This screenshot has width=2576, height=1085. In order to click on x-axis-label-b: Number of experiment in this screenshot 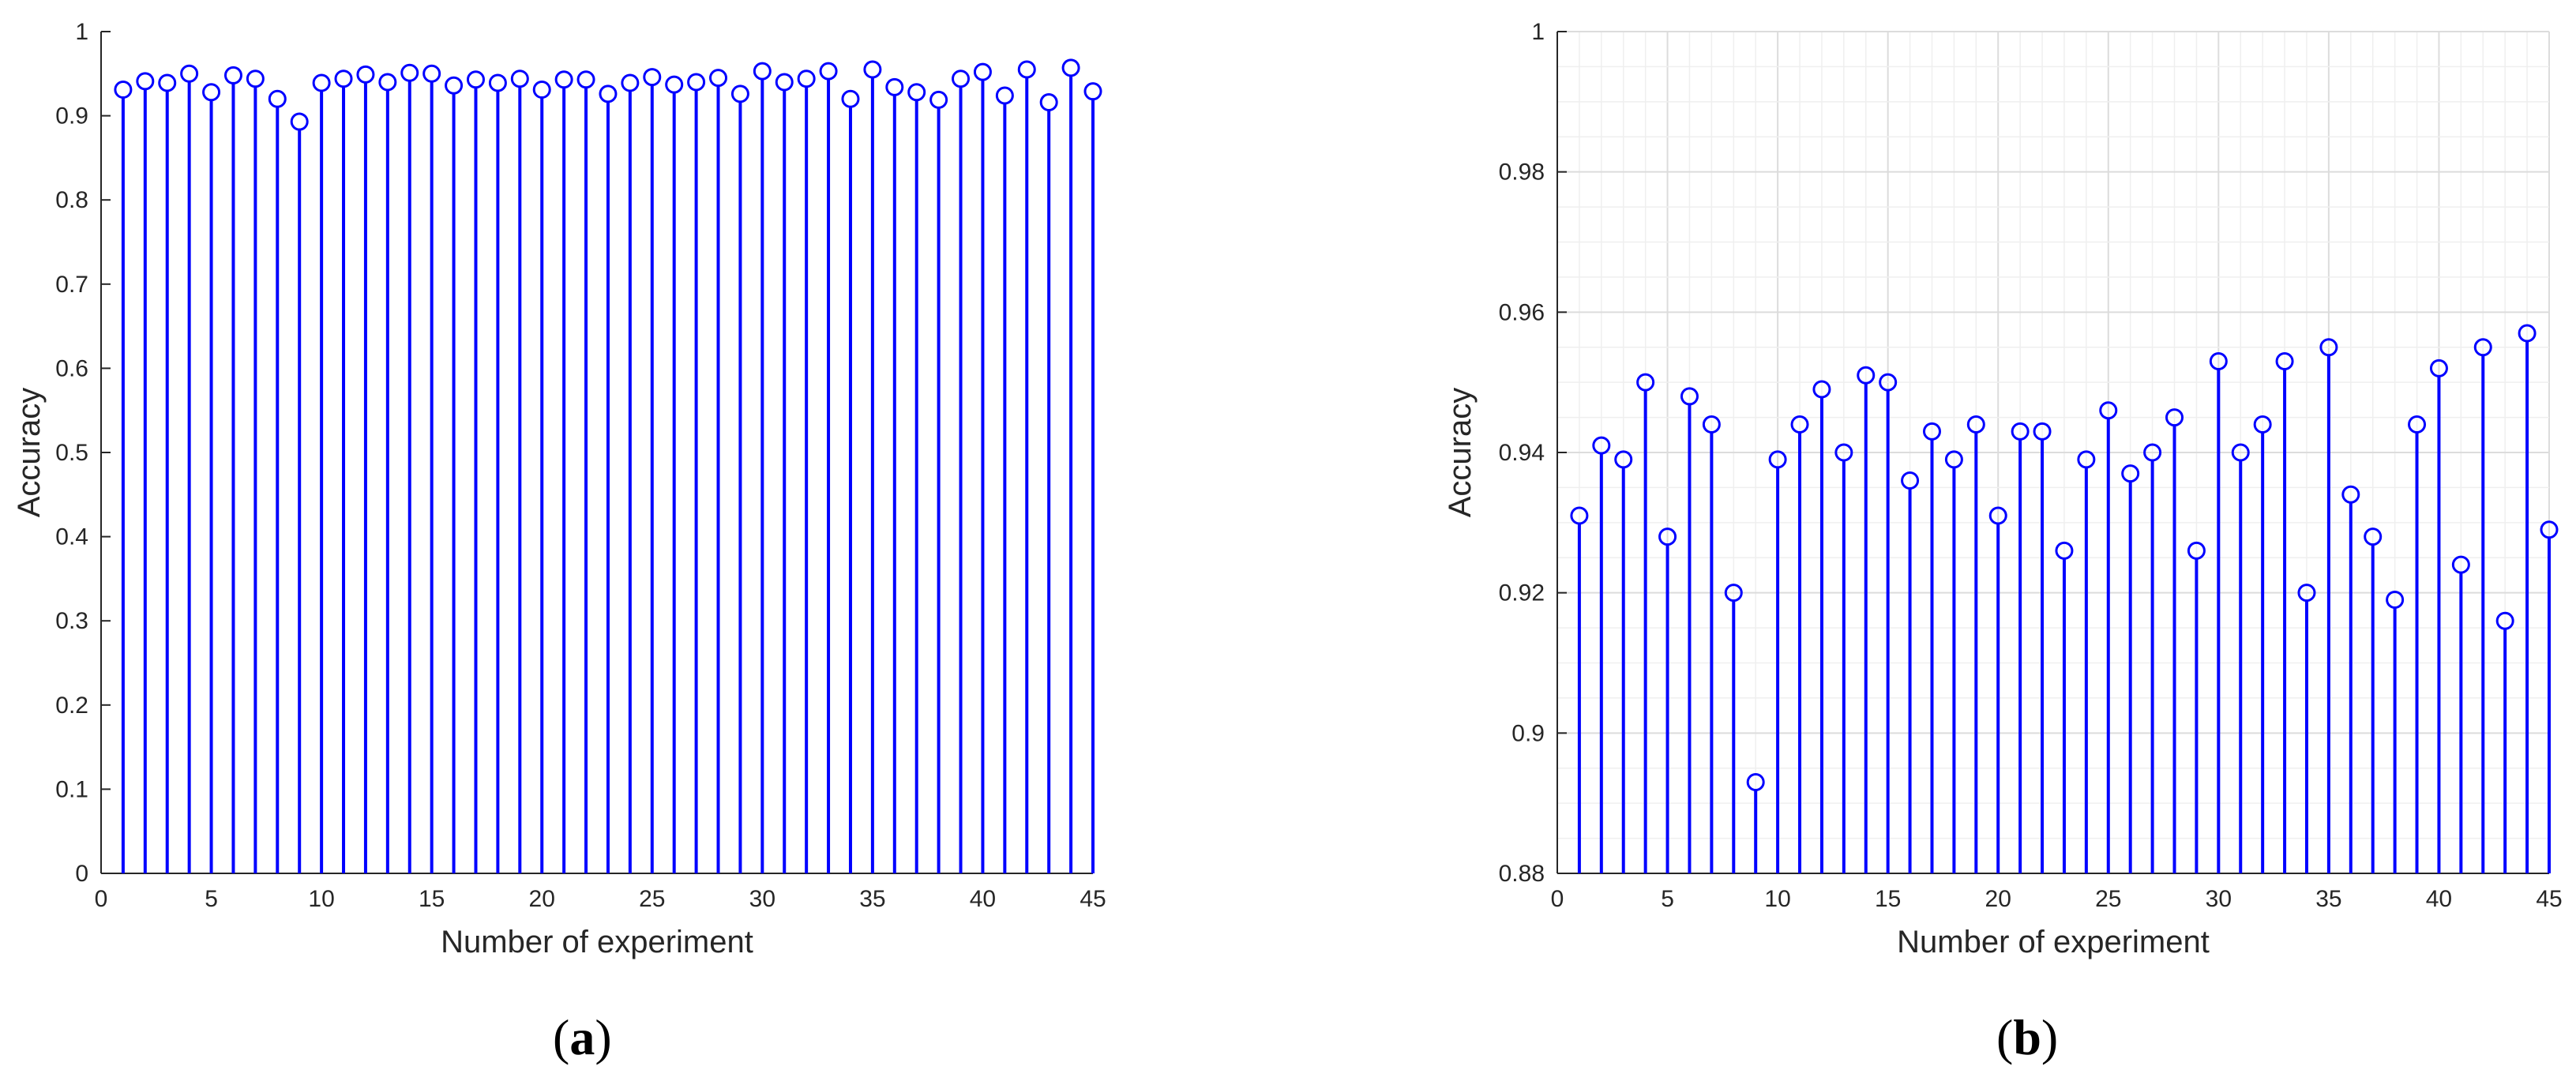, I will do `click(2053, 942)`.